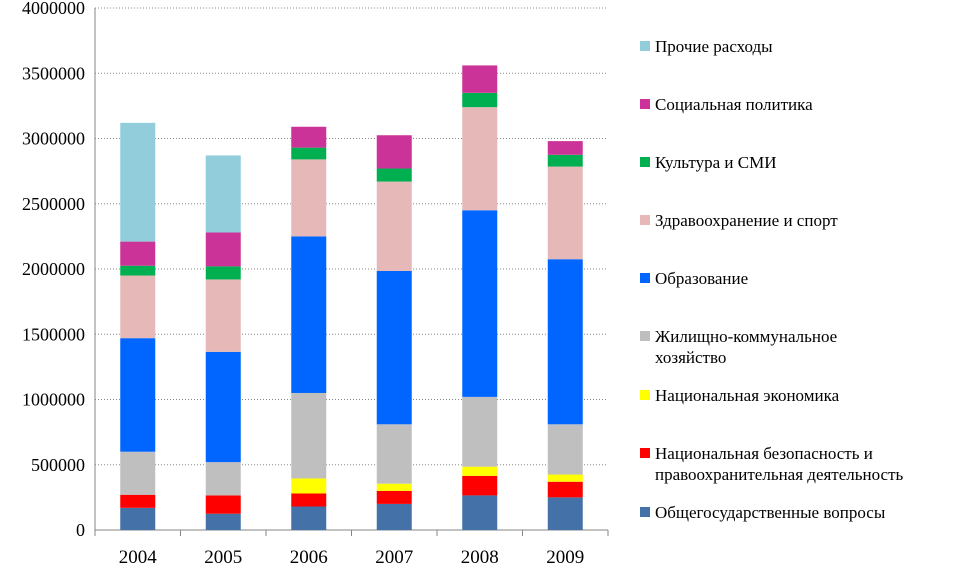  I want to click on y-tick-label: 4000000, so click(53, 9).